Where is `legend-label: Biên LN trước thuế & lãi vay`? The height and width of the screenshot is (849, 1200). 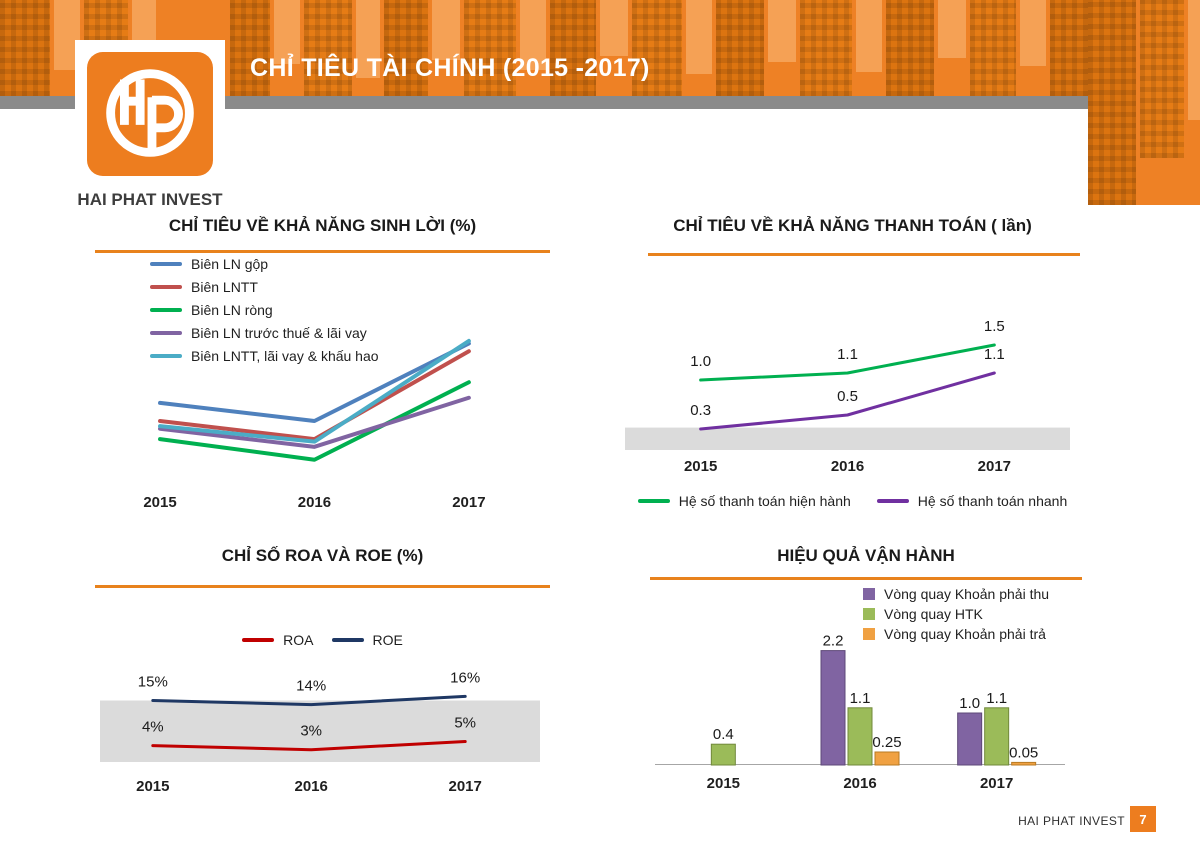
legend-label: Biên LN trước thuế & lãi vay is located at coordinates (279, 333).